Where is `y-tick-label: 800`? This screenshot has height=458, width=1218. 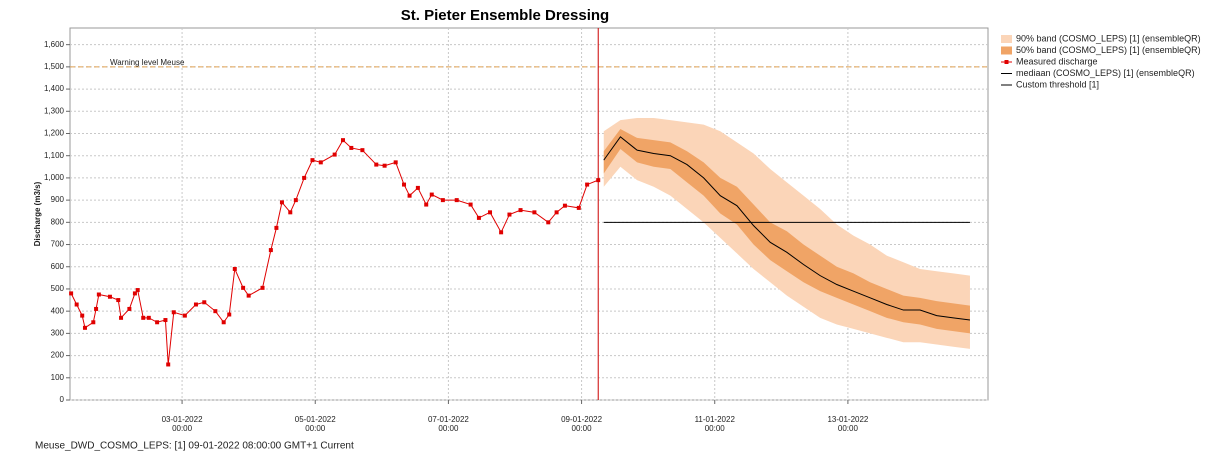
y-tick-label: 800 is located at coordinates (58, 221).